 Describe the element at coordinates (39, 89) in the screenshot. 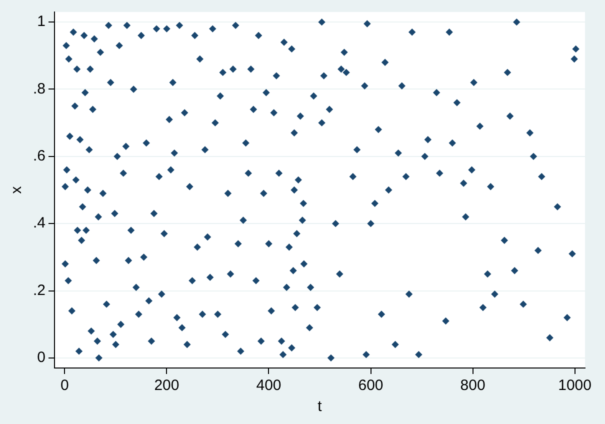

I see `y-tick-label: .8` at that location.